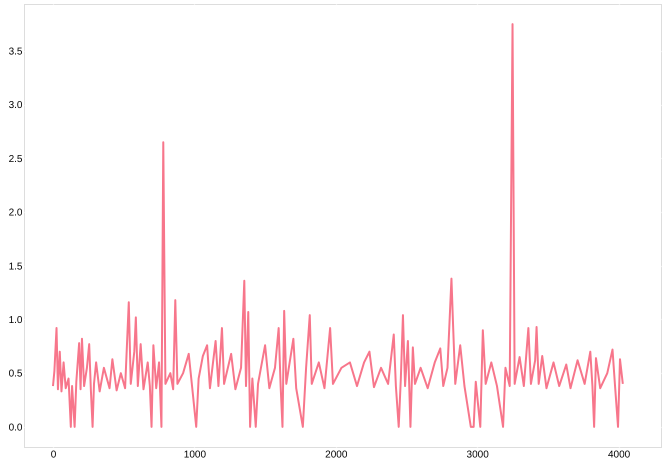 The width and height of the screenshot is (671, 467). I want to click on x-tick-label: 3000, so click(478, 455).